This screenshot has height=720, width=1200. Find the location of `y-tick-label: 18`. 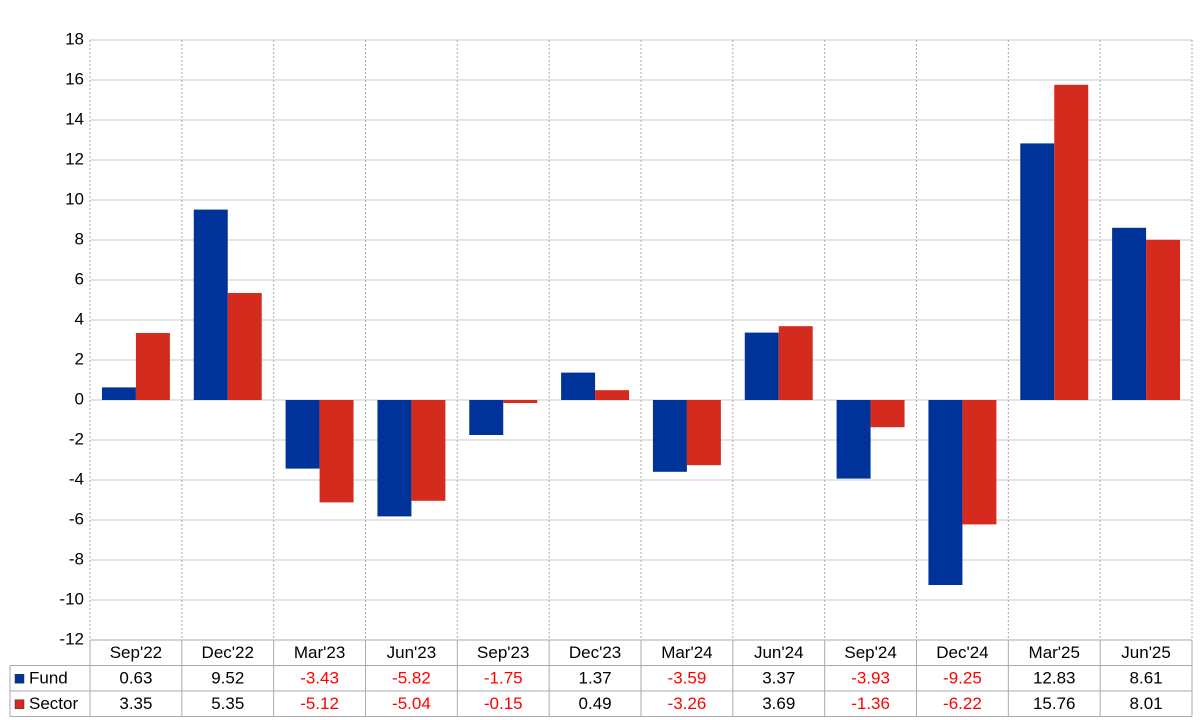

y-tick-label: 18 is located at coordinates (74, 38).